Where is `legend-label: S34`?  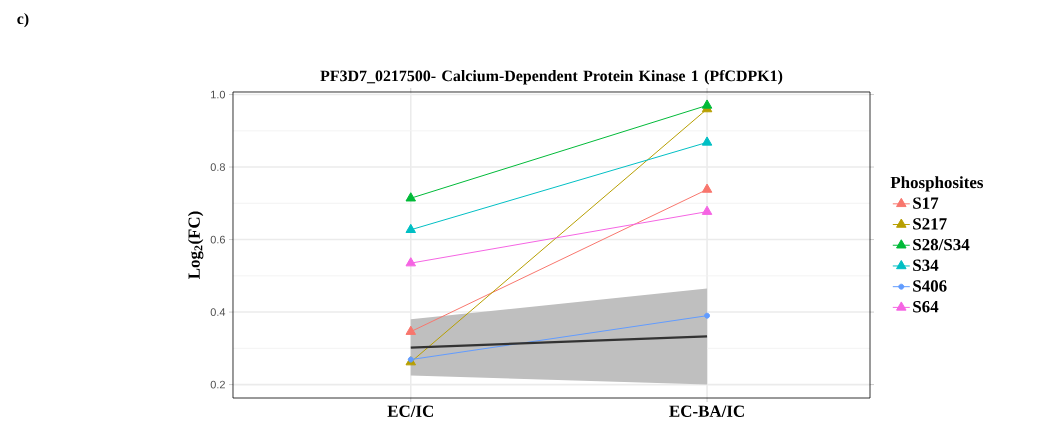
legend-label: S34 is located at coordinates (926, 265).